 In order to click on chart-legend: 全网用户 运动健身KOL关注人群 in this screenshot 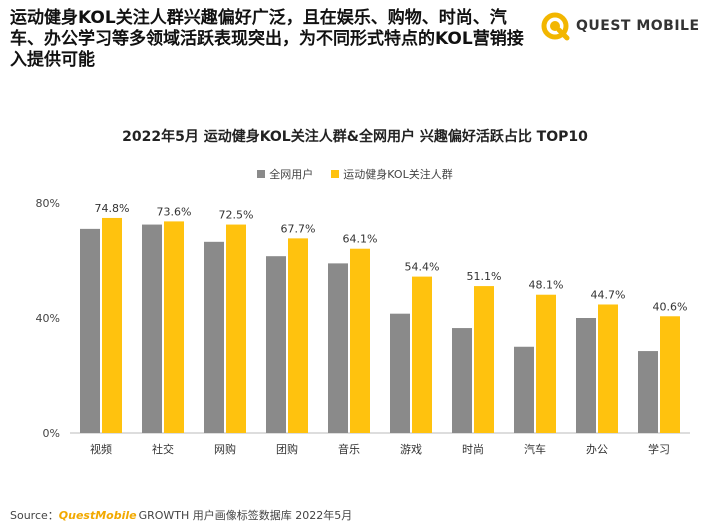, I will do `click(355, 174)`.